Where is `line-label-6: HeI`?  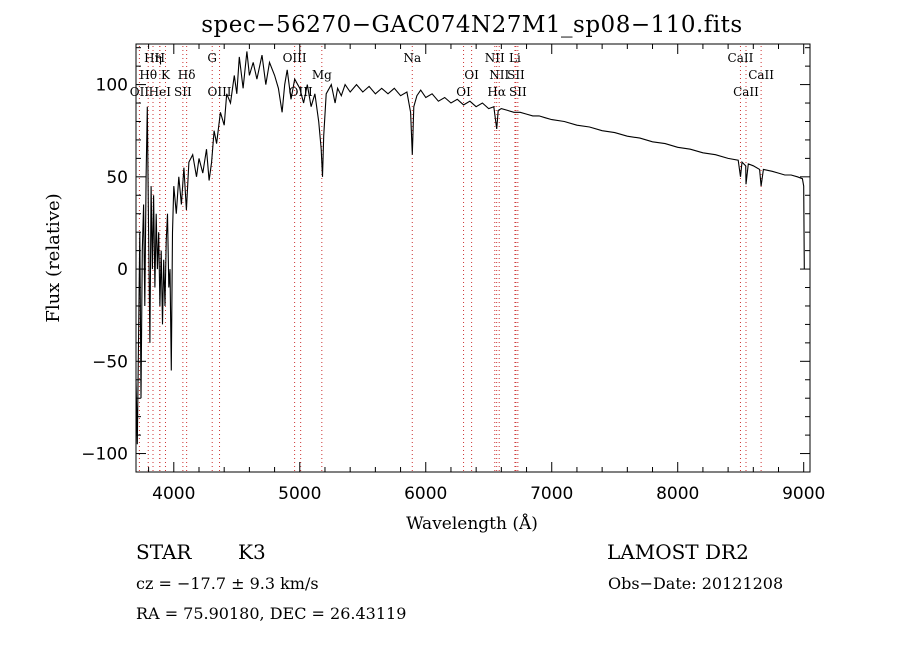 line-label-6: HeI is located at coordinates (160, 92).